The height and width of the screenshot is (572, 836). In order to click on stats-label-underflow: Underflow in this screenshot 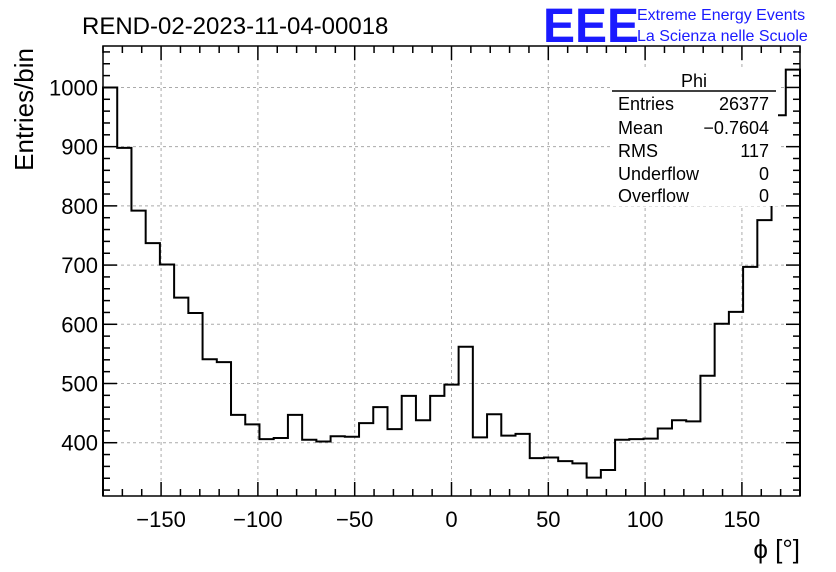, I will do `click(659, 174)`.